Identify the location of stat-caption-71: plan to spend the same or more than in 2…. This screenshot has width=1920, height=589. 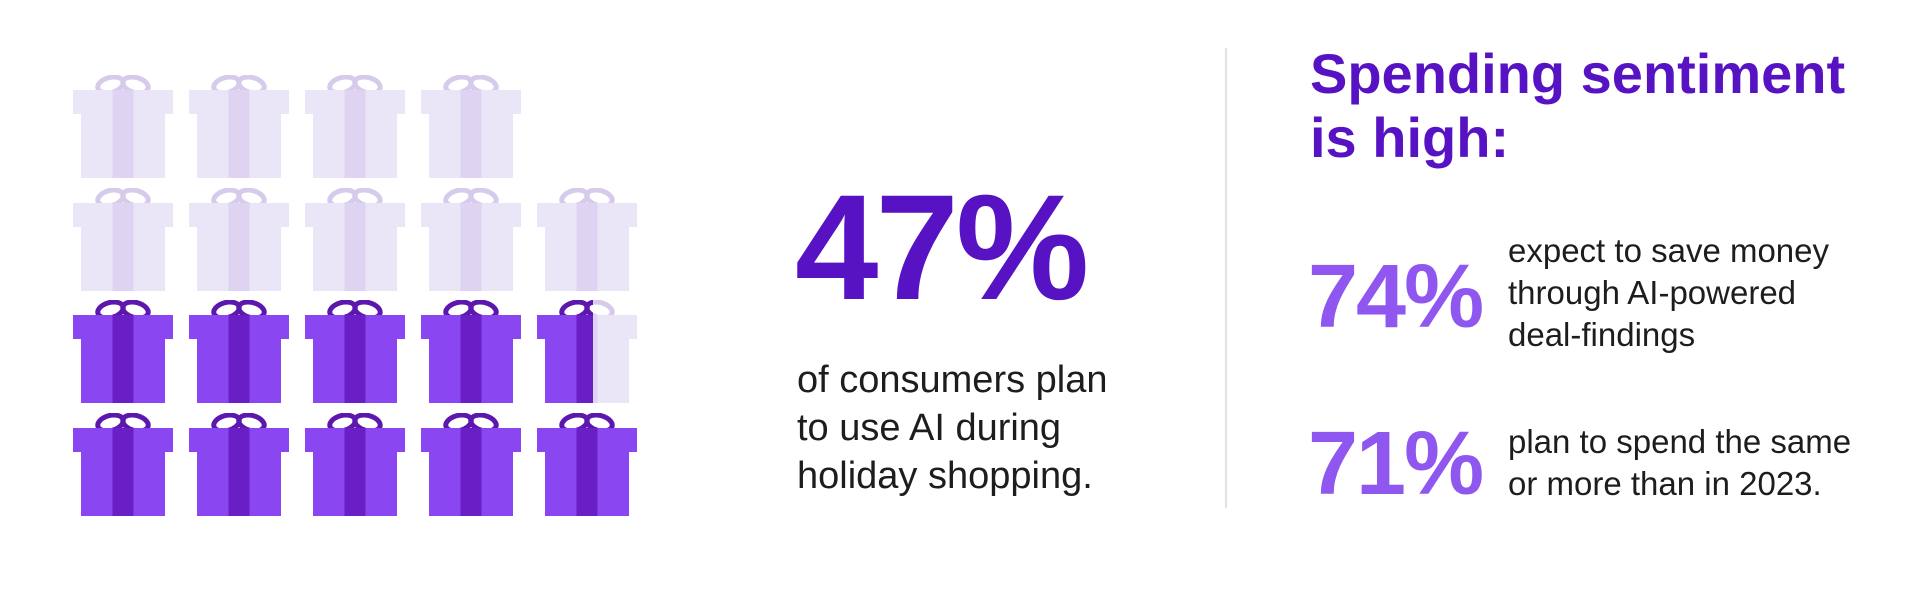
(1680, 462).